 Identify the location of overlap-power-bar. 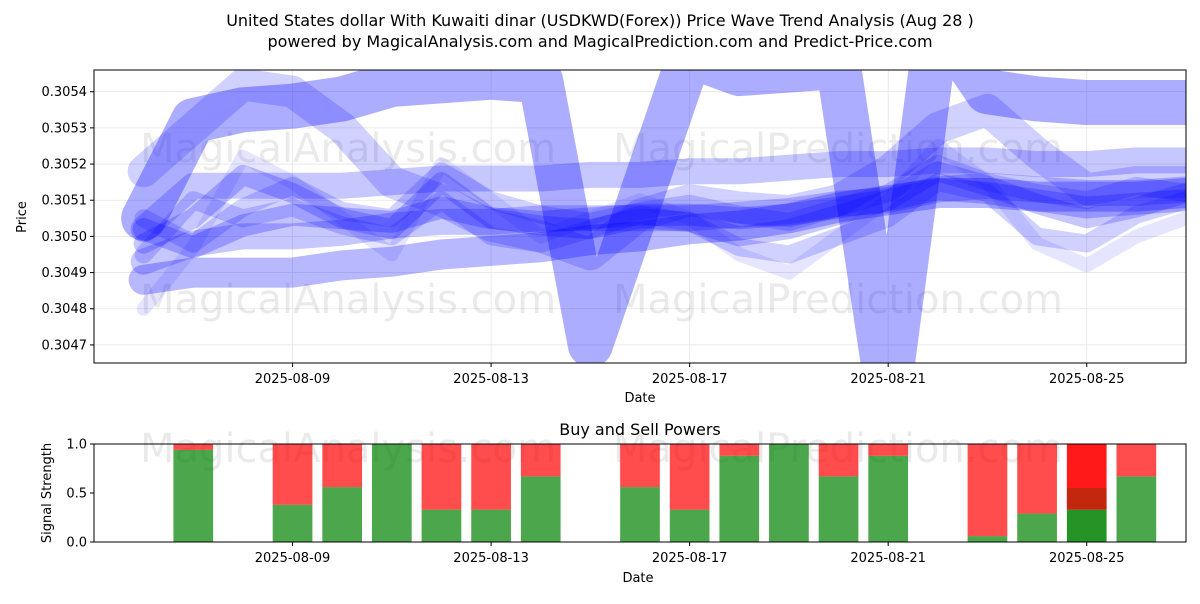
(1086, 499).